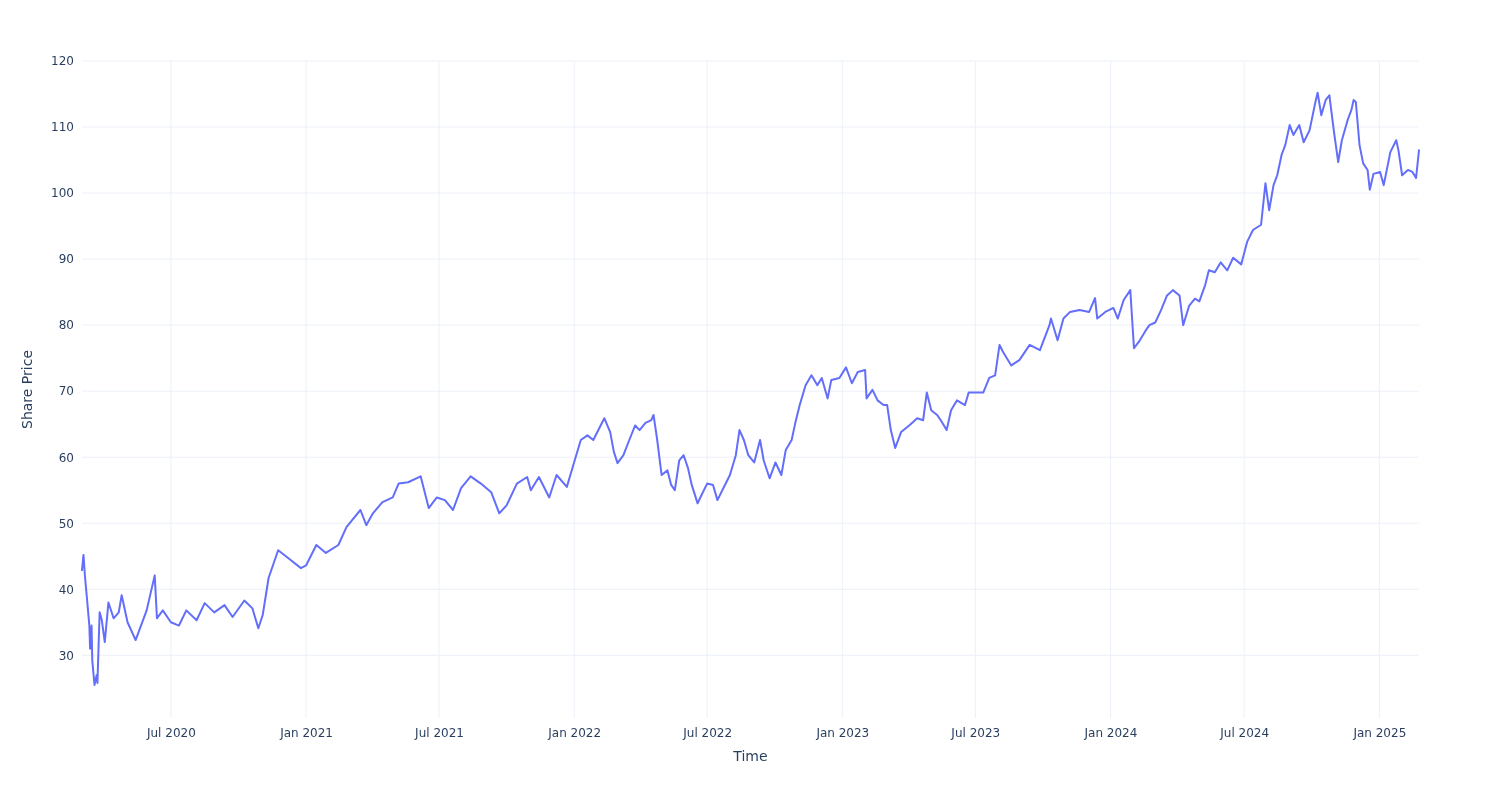 The image size is (1500, 800). What do you see at coordinates (66, 325) in the screenshot?
I see `y-tick-label: 80` at bounding box center [66, 325].